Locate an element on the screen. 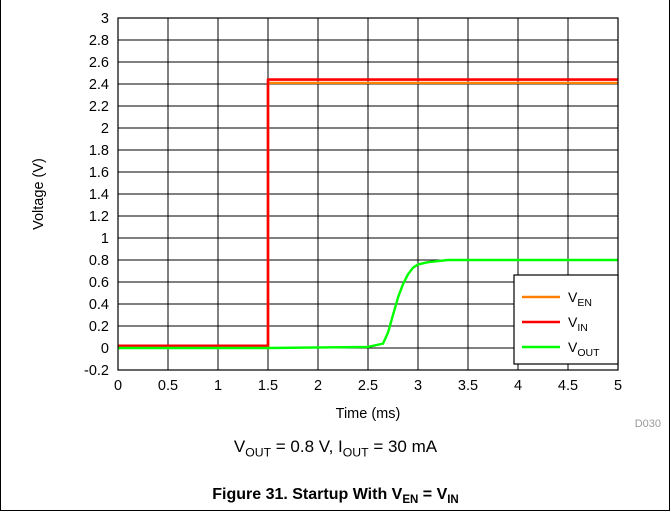  x-tick-label: 5 is located at coordinates (618, 386).